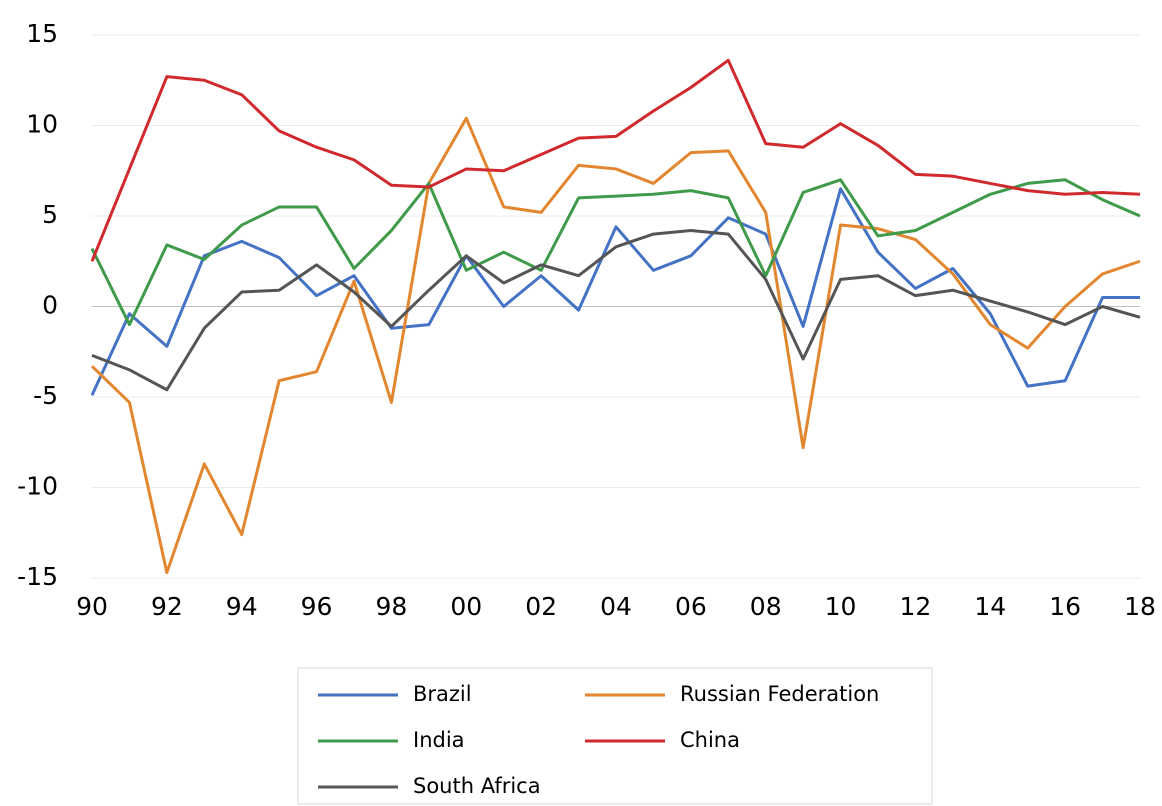 The height and width of the screenshot is (806, 1162). What do you see at coordinates (37, 486) in the screenshot?
I see `y-tick-label: -10` at bounding box center [37, 486].